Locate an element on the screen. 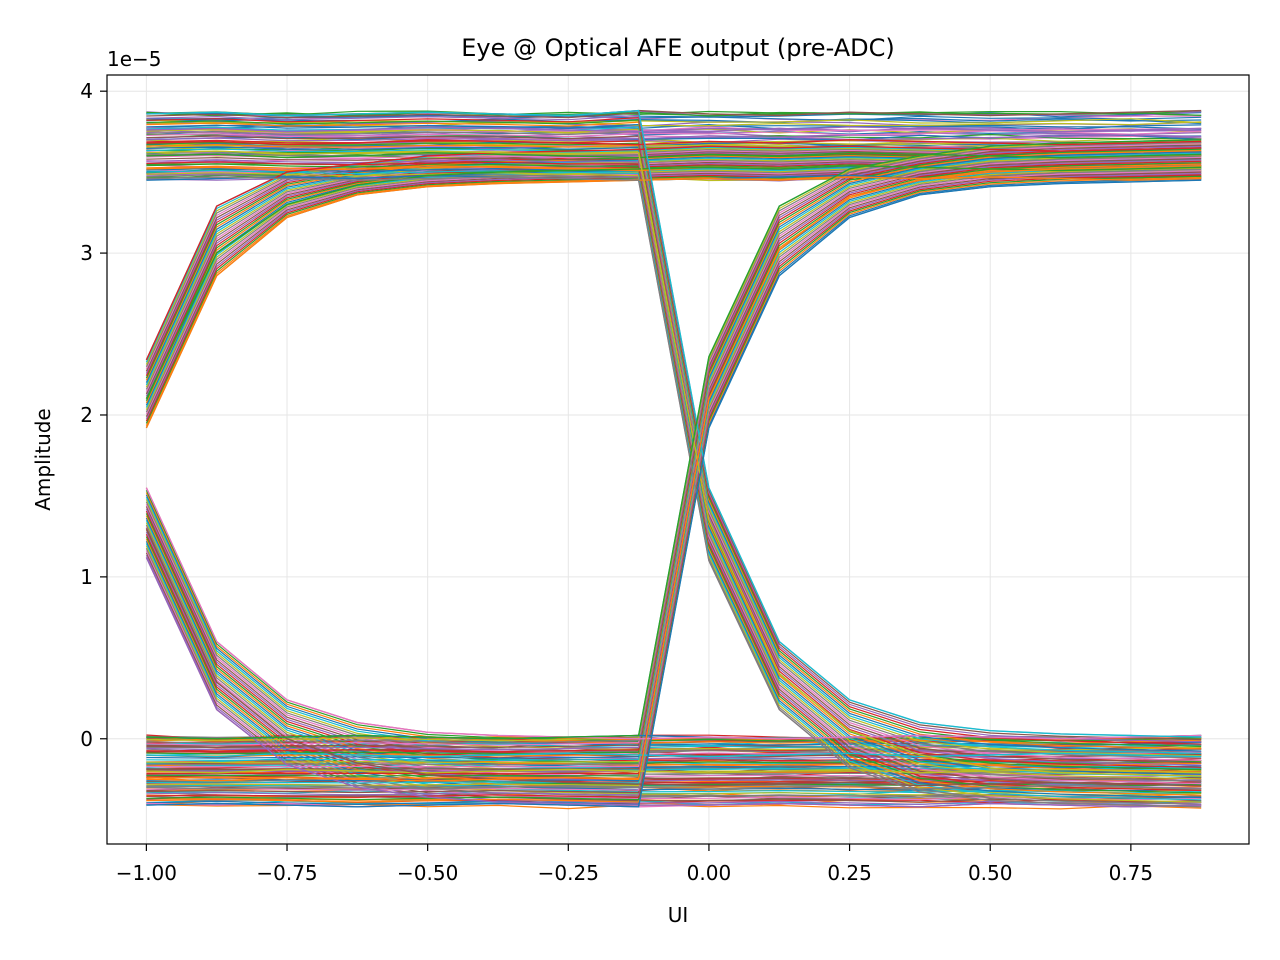  x-tick-label: 0.75 is located at coordinates (1131, 873).